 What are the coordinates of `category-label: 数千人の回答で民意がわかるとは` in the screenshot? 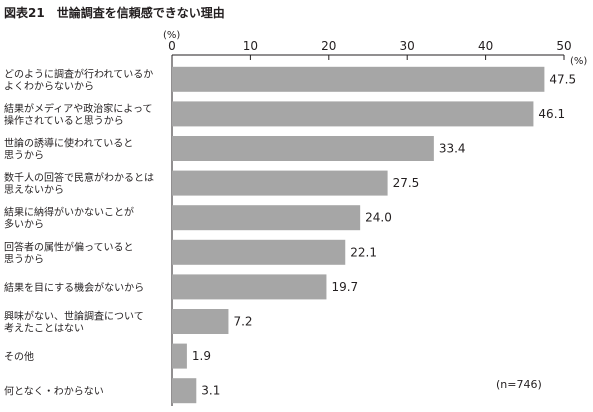 It's located at (79, 177).